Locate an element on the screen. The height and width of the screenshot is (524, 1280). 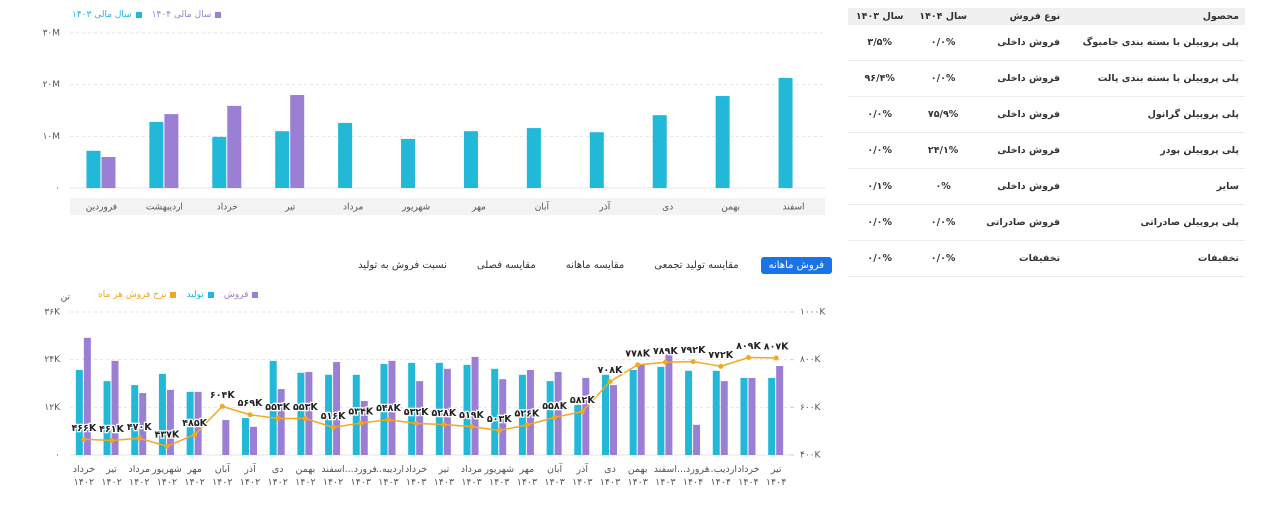
y-tick-label: ۳۶K is located at coordinates (52, 313).